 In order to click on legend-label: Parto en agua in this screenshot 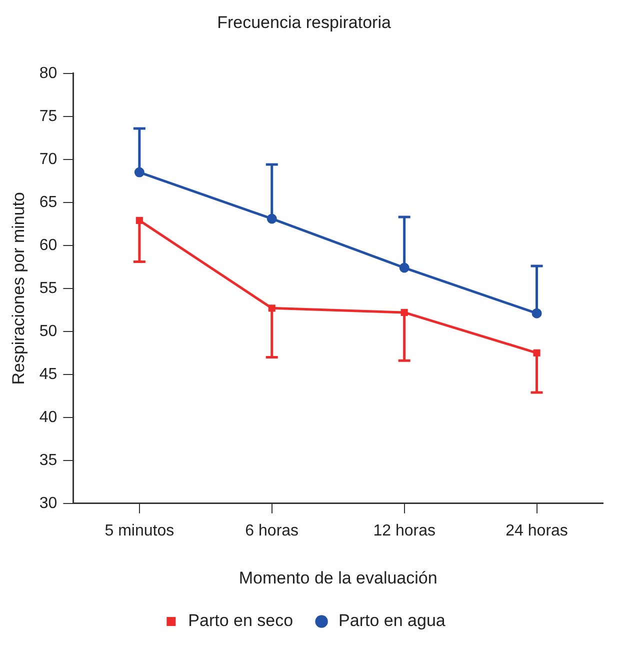, I will do `click(392, 620)`.